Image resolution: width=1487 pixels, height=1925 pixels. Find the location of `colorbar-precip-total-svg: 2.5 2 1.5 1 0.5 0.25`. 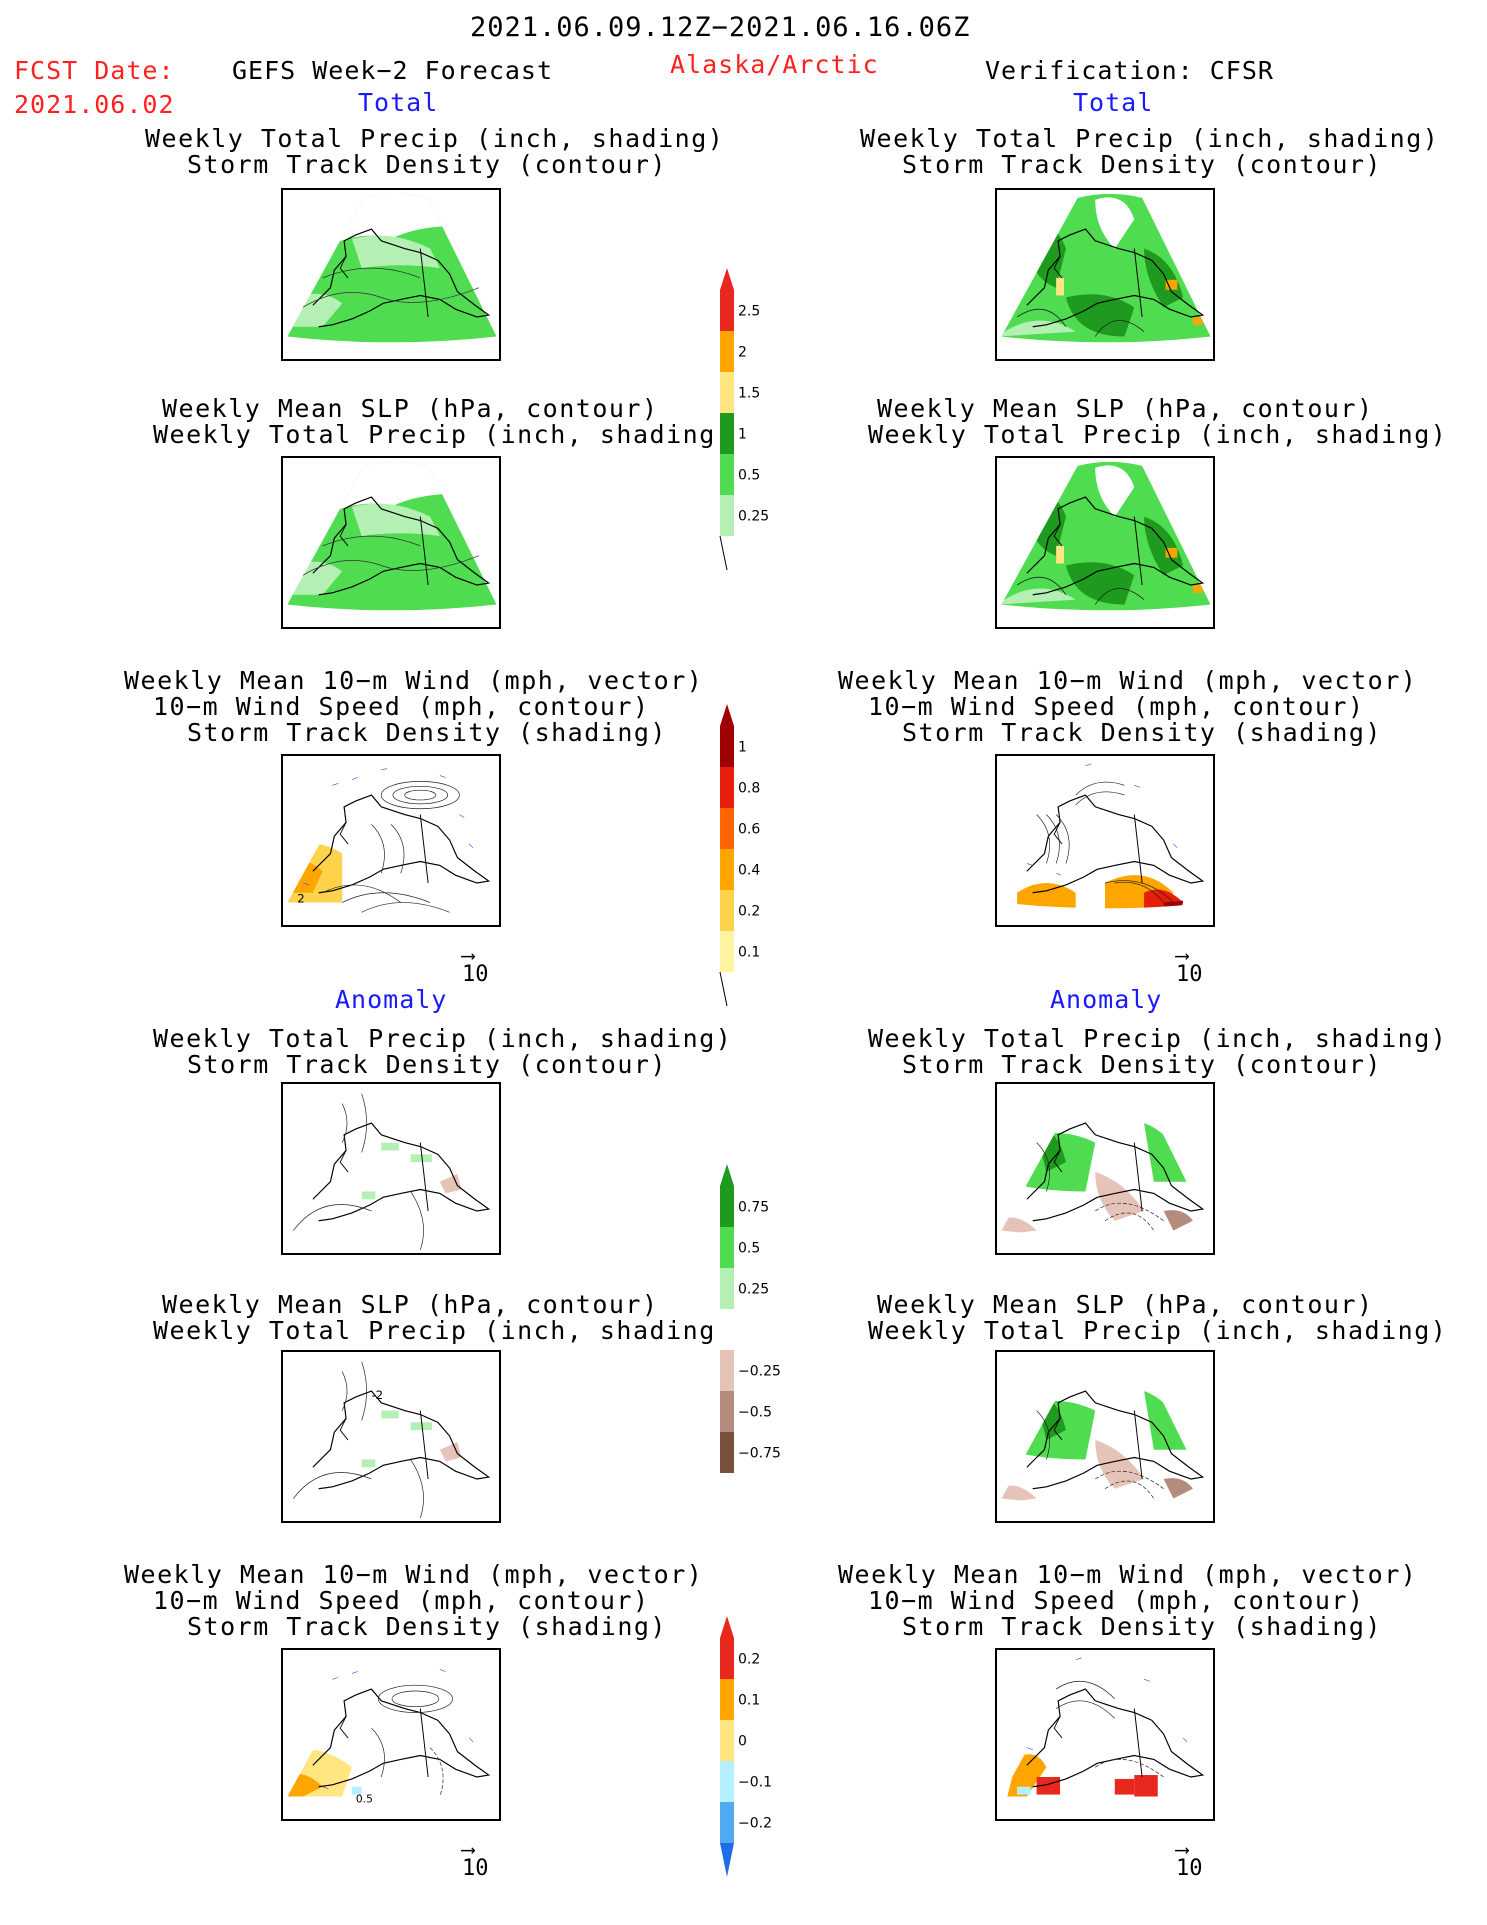

colorbar-precip-total-svg: 2.5 2 1.5 1 0.5 0.25 is located at coordinates (744, 419).